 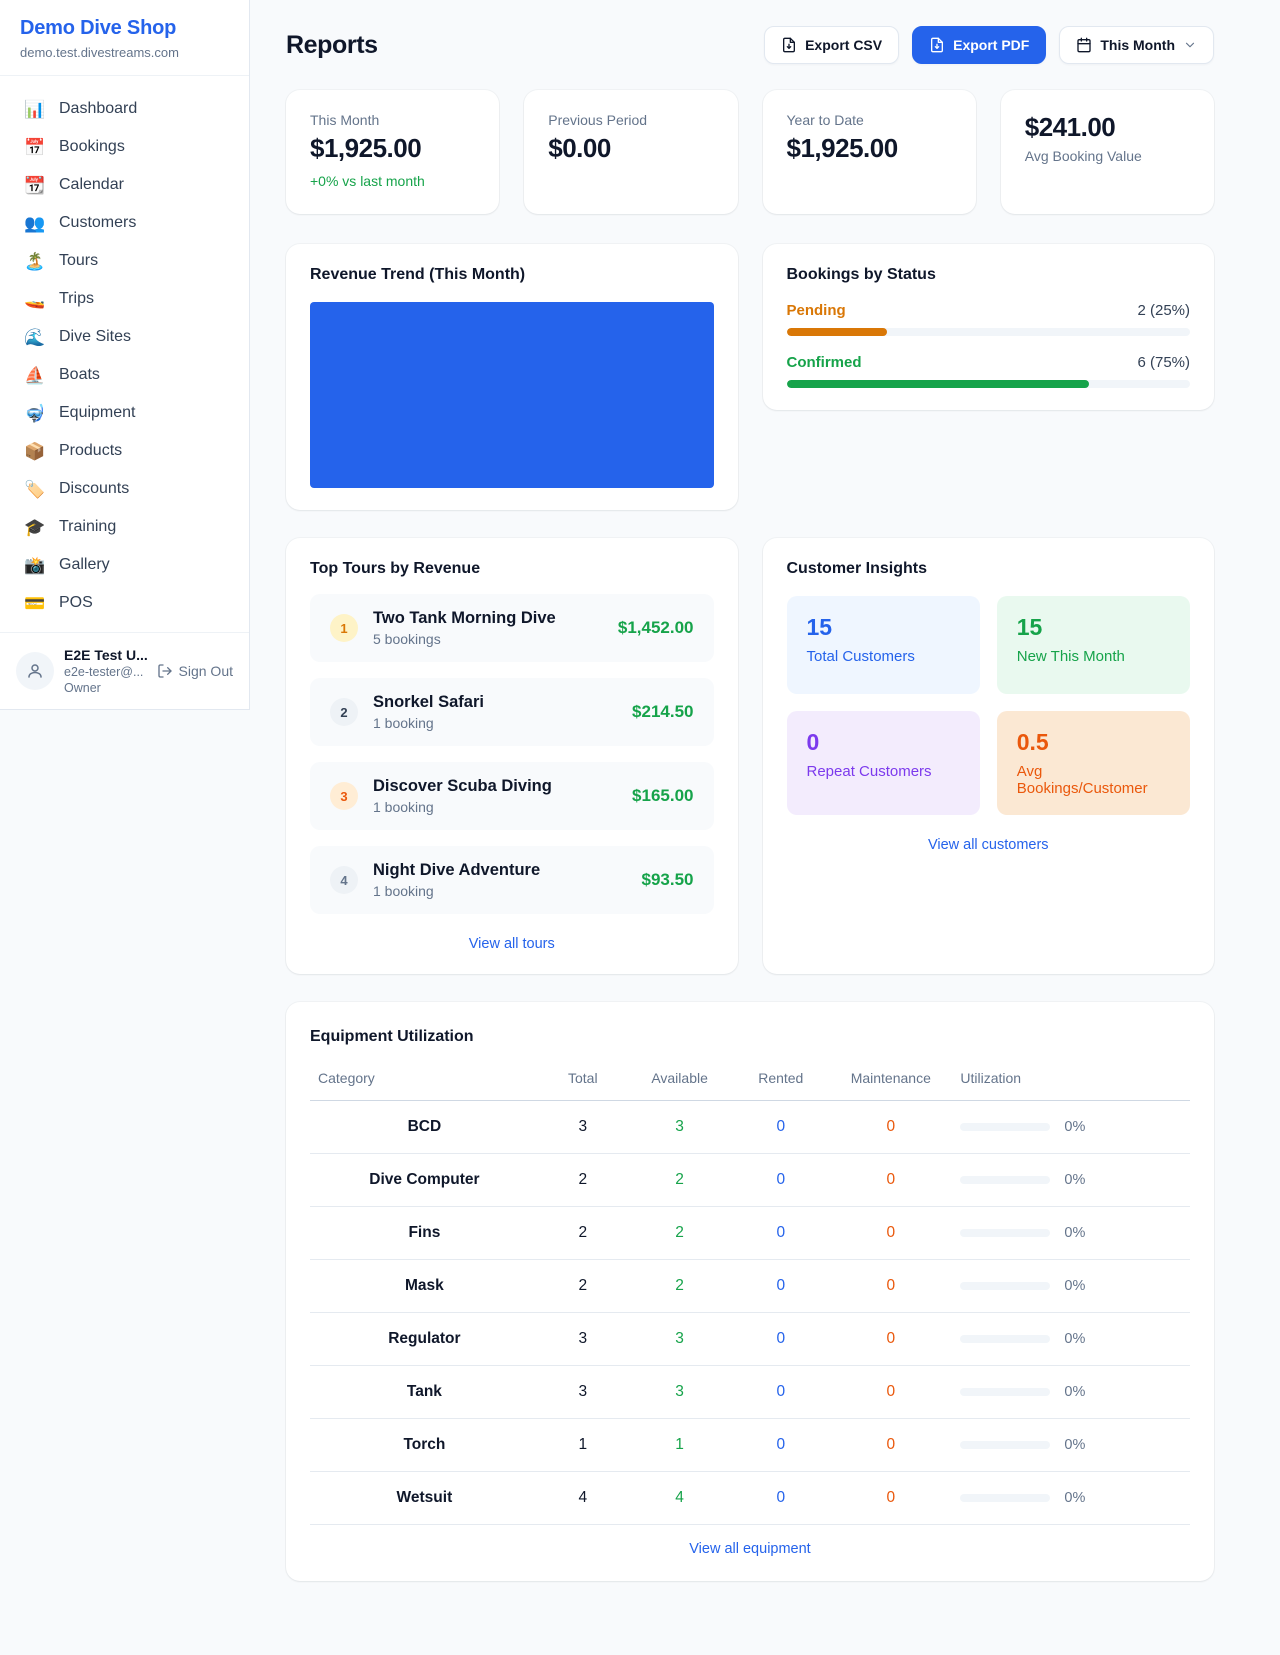 I want to click on status-count: 6 (75%), so click(x=1163, y=362).